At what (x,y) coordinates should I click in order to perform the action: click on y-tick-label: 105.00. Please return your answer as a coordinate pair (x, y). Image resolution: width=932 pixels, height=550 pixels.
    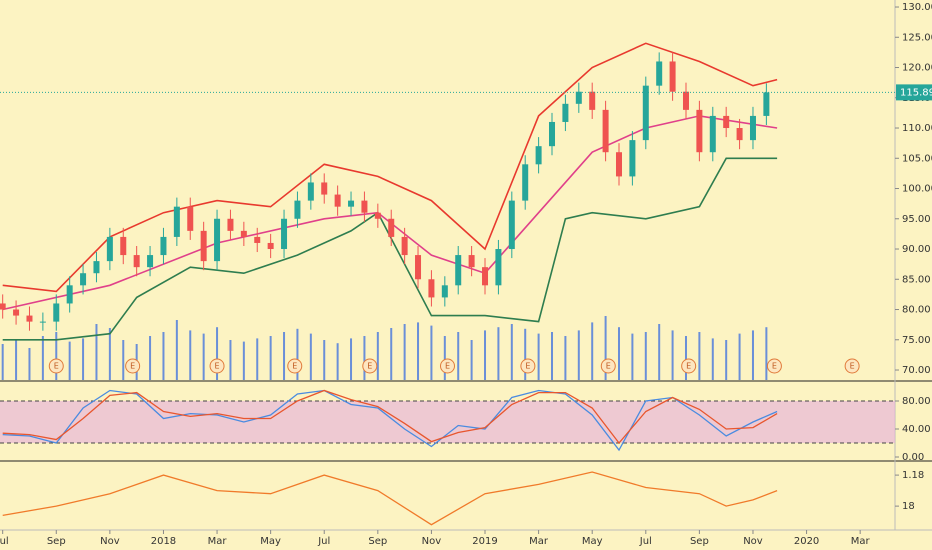
    Looking at the image, I should click on (917, 158).